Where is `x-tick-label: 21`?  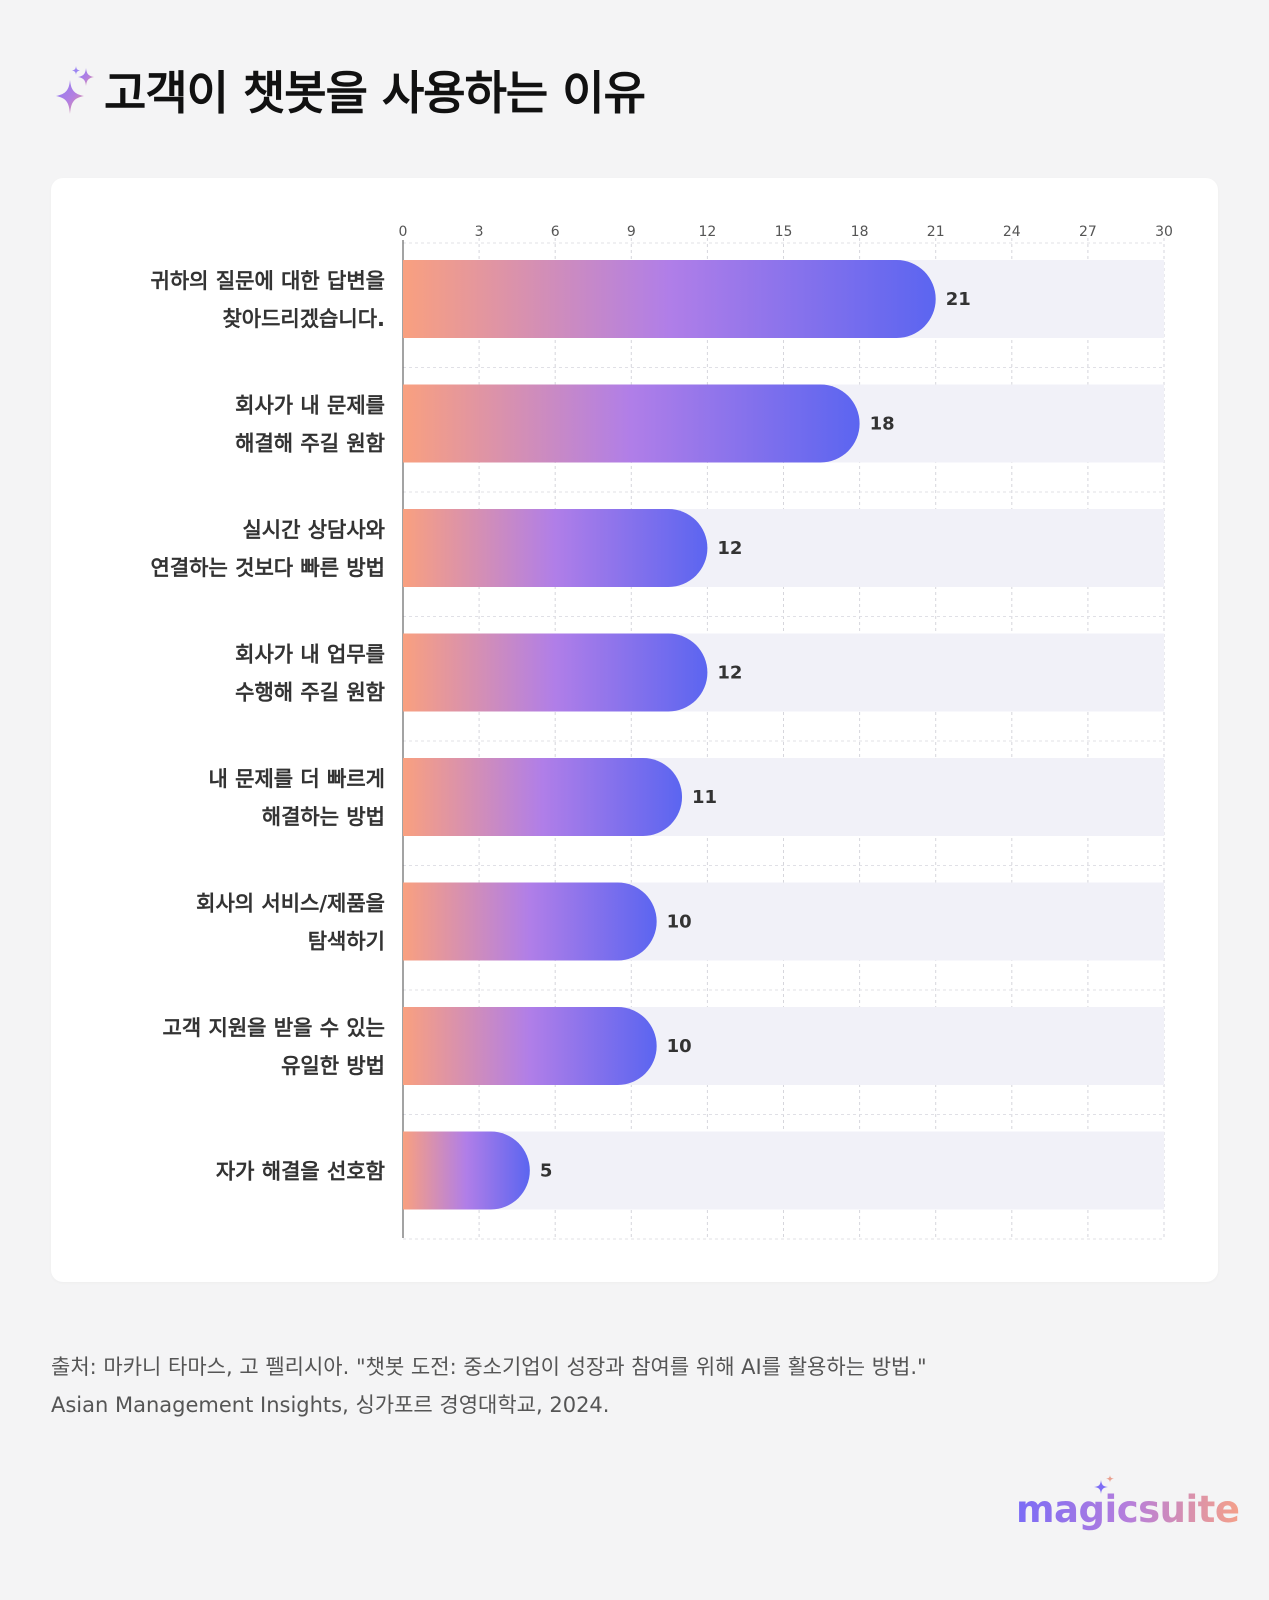 x-tick-label: 21 is located at coordinates (936, 232).